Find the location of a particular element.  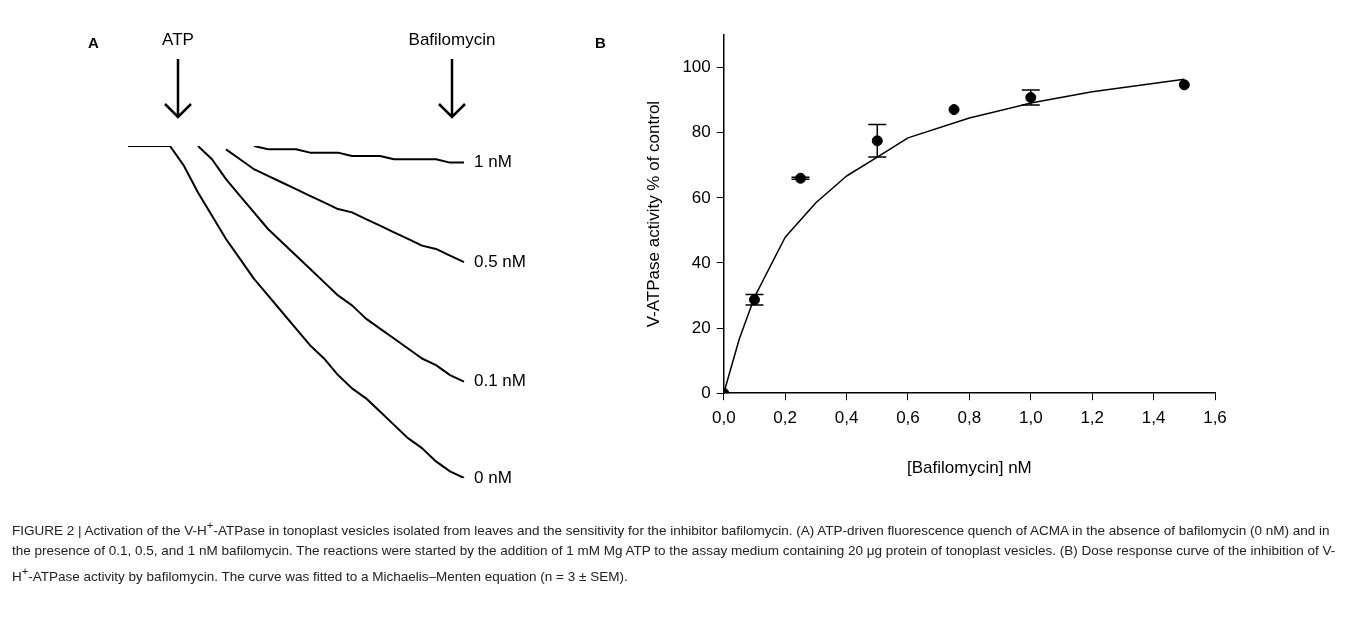

y-tick-label: 0 is located at coordinates (706, 392).